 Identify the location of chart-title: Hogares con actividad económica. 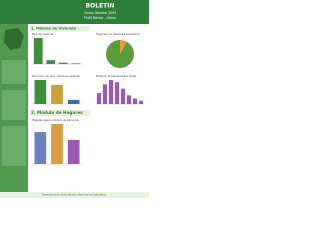
(118, 34).